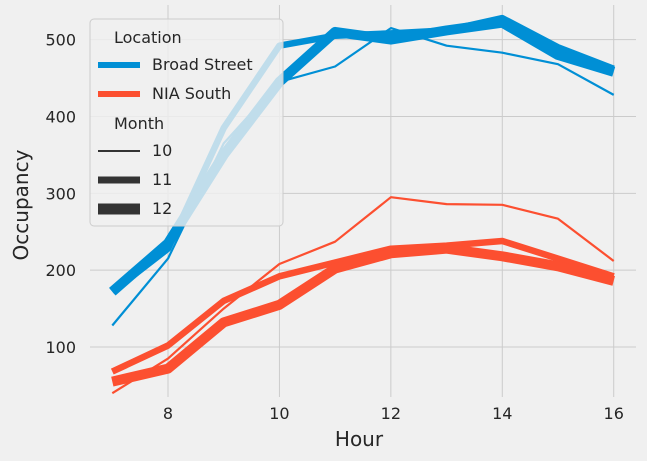 This screenshot has height=461, width=647. Describe the element at coordinates (60, 116) in the screenshot. I see `y-tick-label-400: 400` at that location.